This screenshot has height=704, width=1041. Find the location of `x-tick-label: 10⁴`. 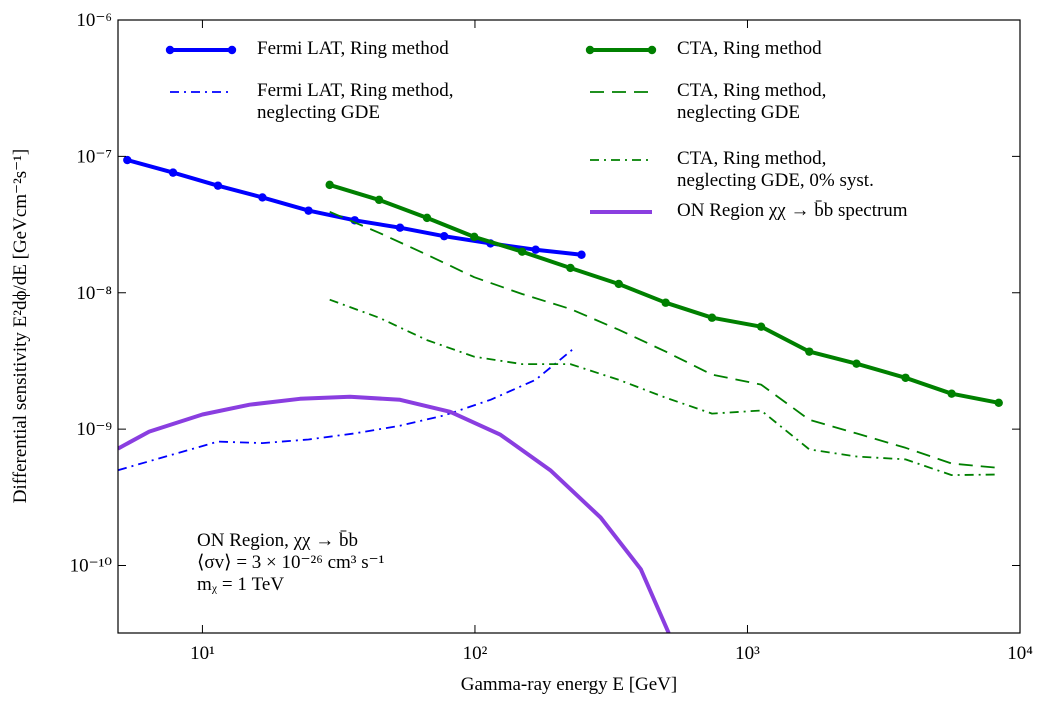

x-tick-label: 10⁴ is located at coordinates (1020, 653).